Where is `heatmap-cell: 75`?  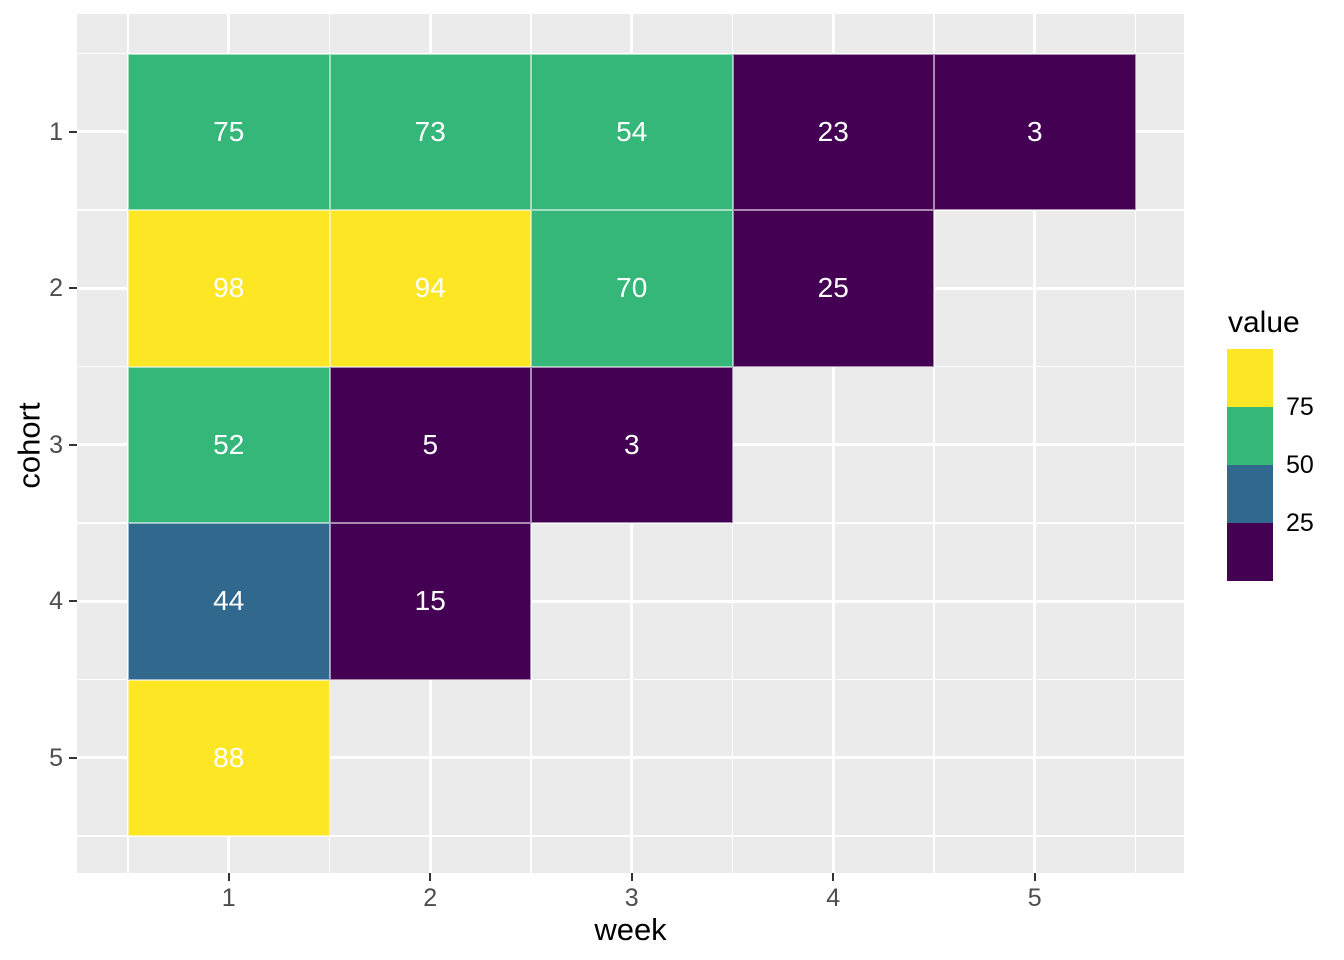 heatmap-cell: 75 is located at coordinates (229, 131).